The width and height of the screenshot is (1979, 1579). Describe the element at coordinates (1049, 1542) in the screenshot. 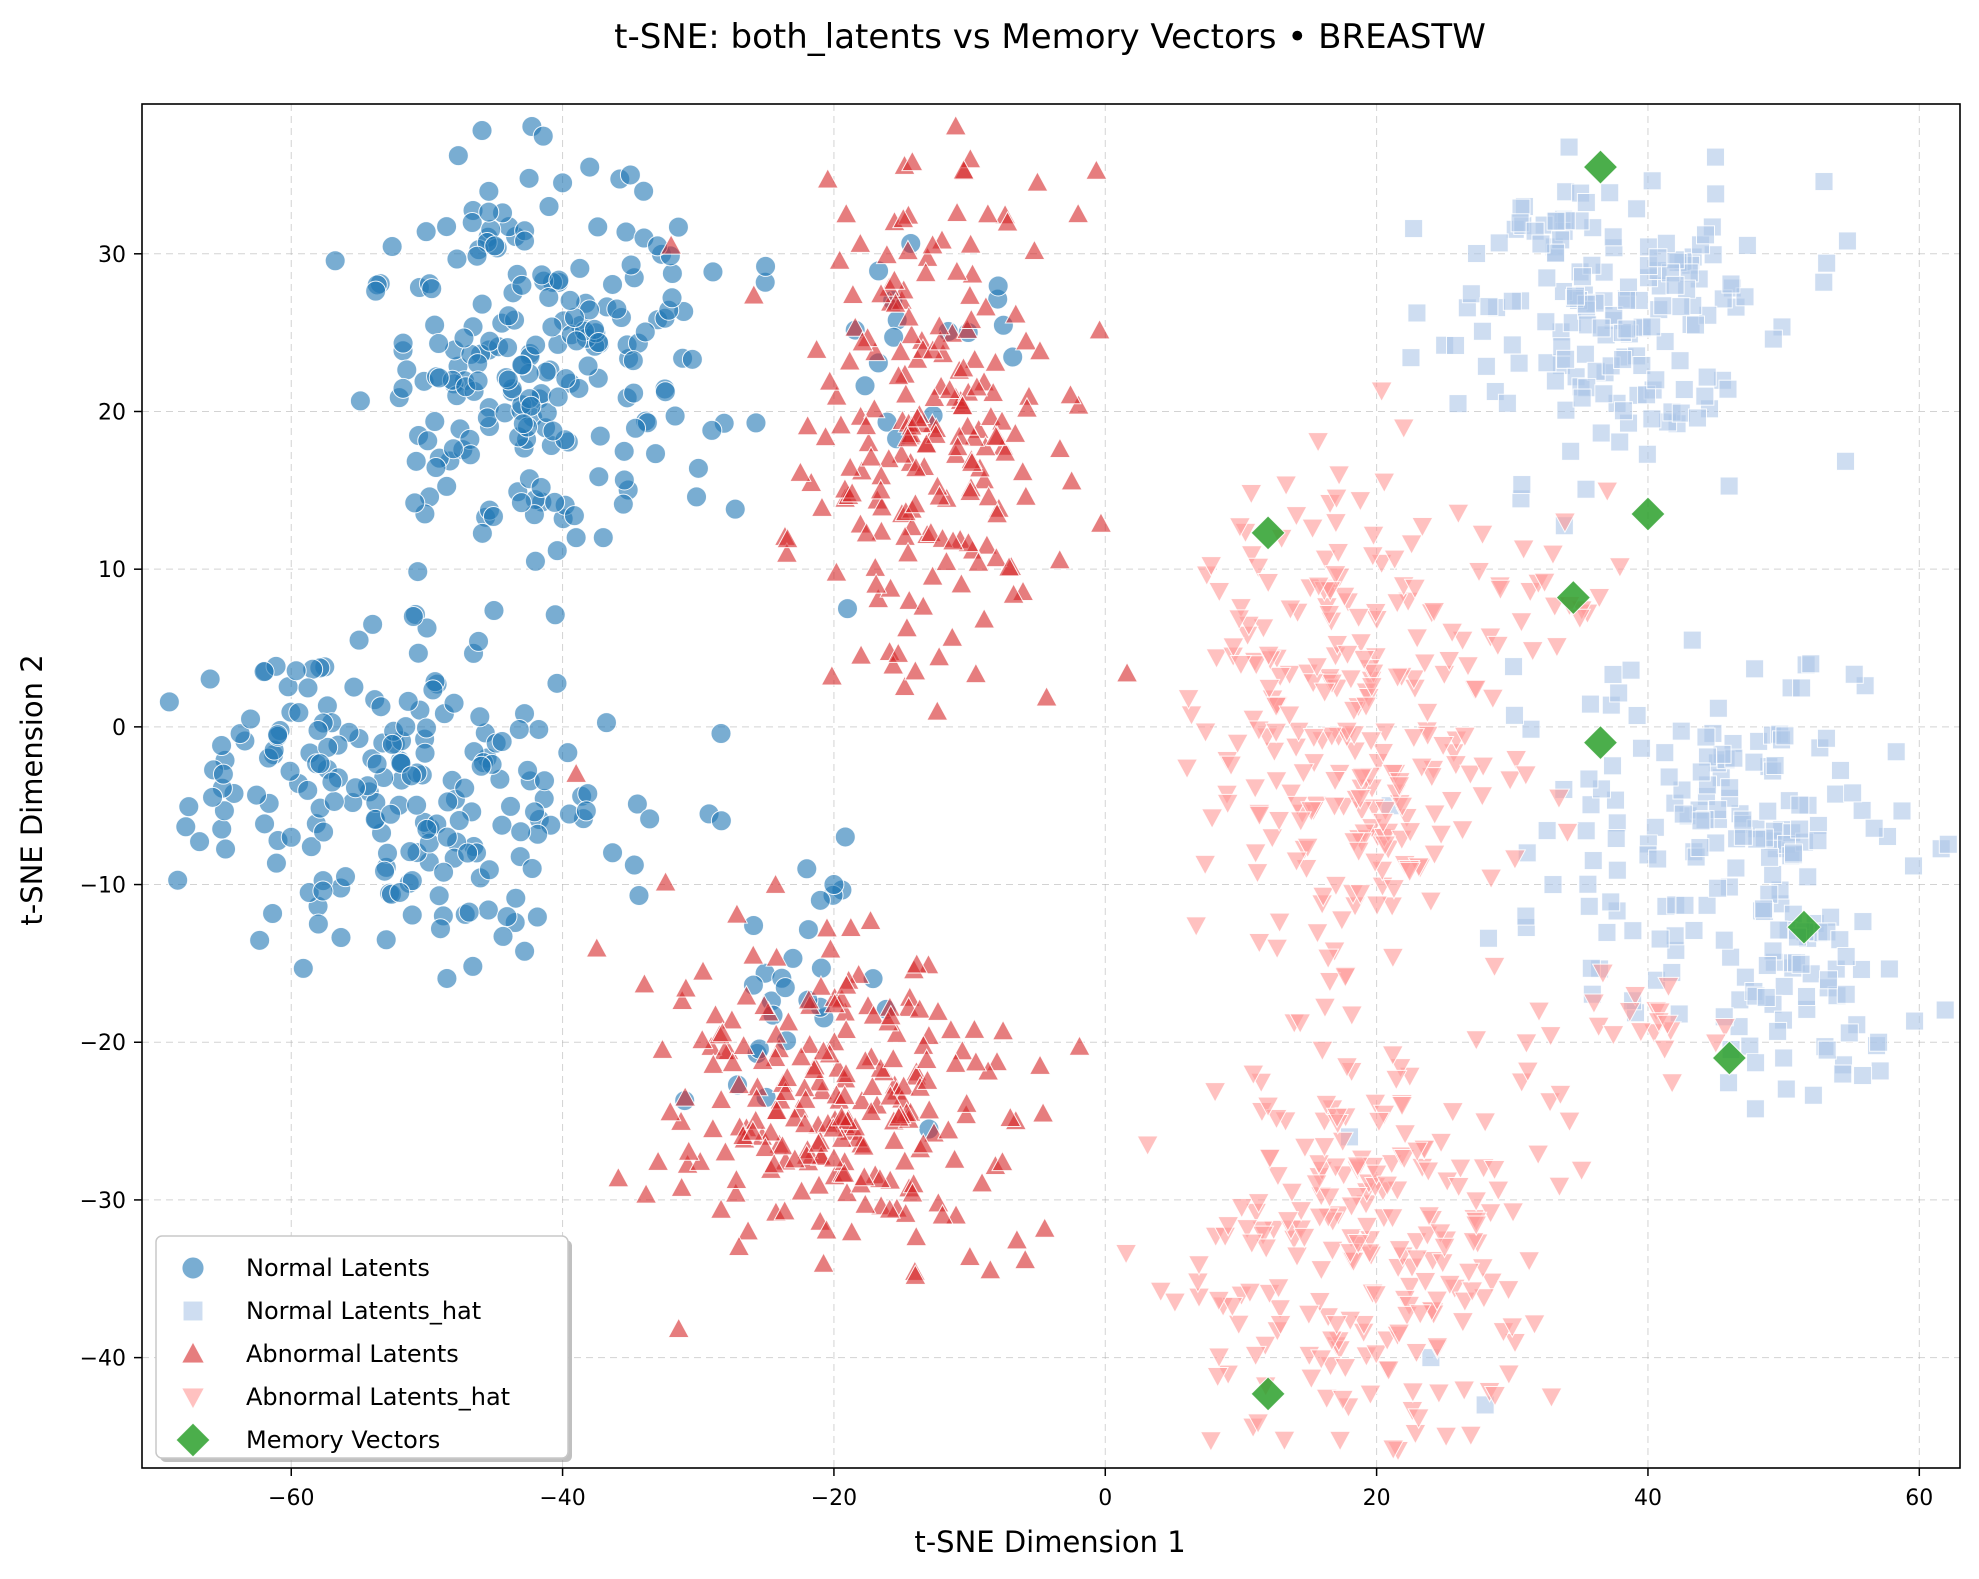

I see `x-axis-title: t-SNE Dimension 1` at that location.